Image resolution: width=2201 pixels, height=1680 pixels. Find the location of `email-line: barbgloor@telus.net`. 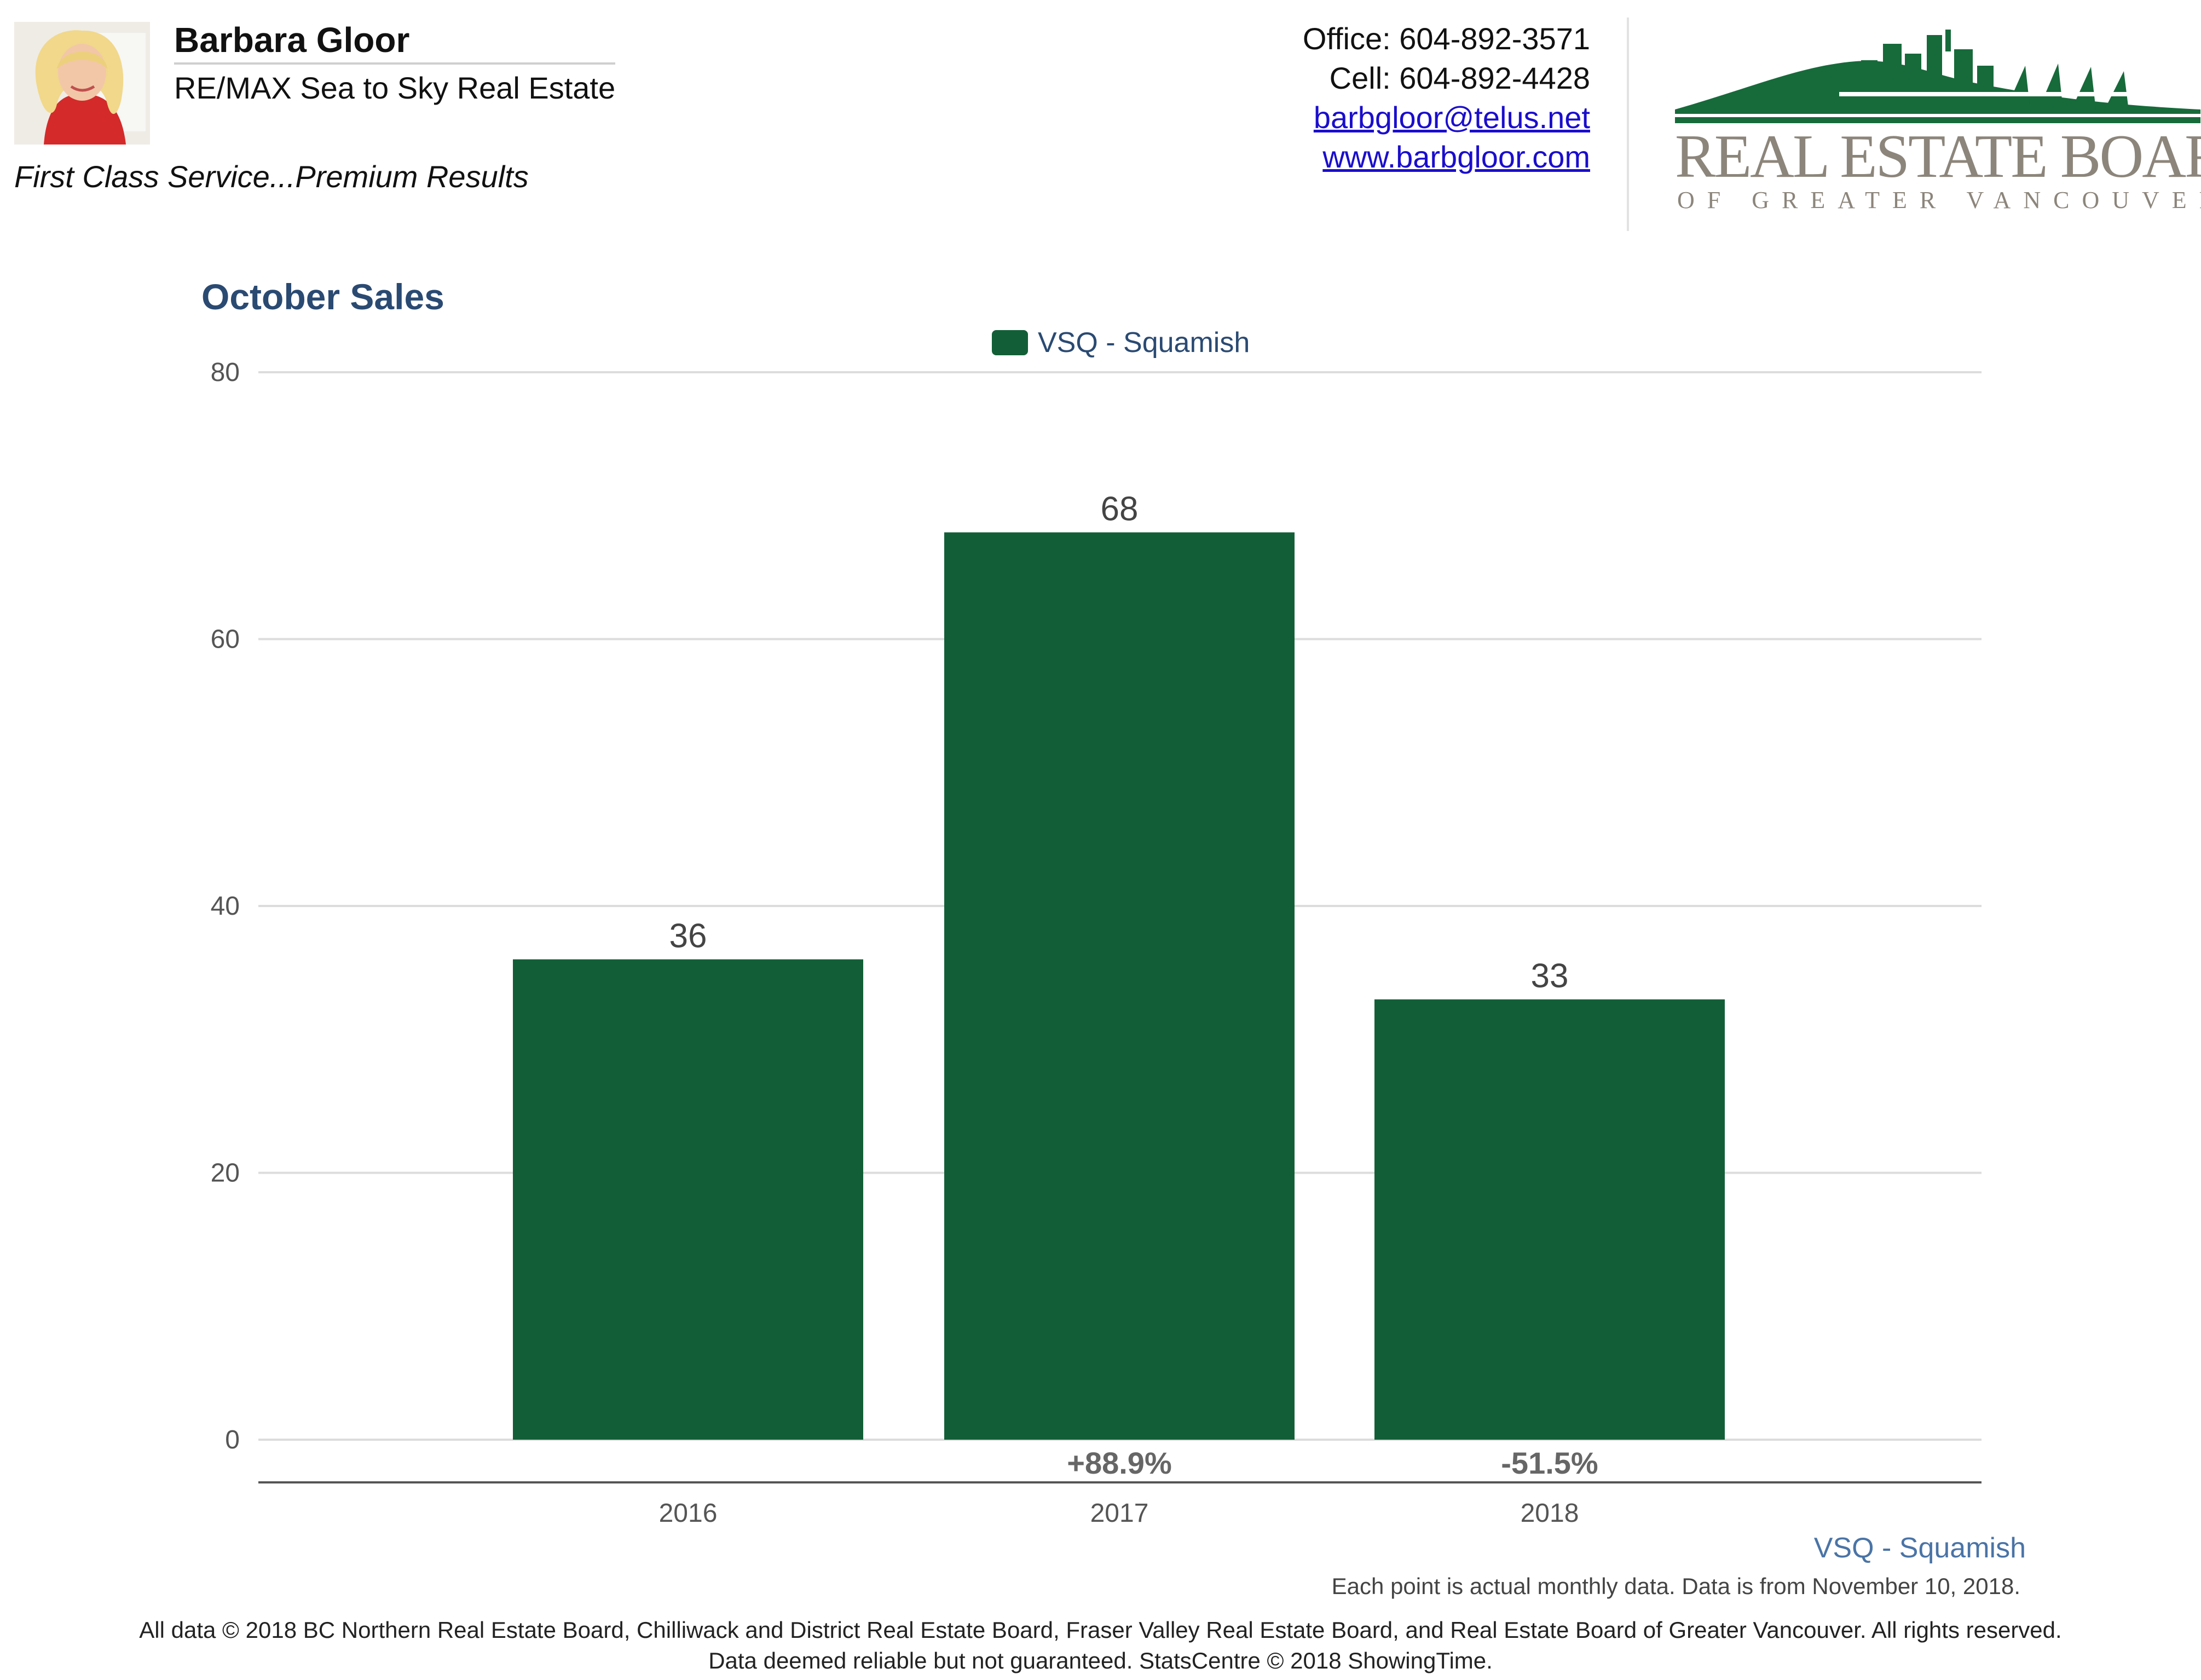

email-line: barbgloor@telus.net is located at coordinates (1452, 117).